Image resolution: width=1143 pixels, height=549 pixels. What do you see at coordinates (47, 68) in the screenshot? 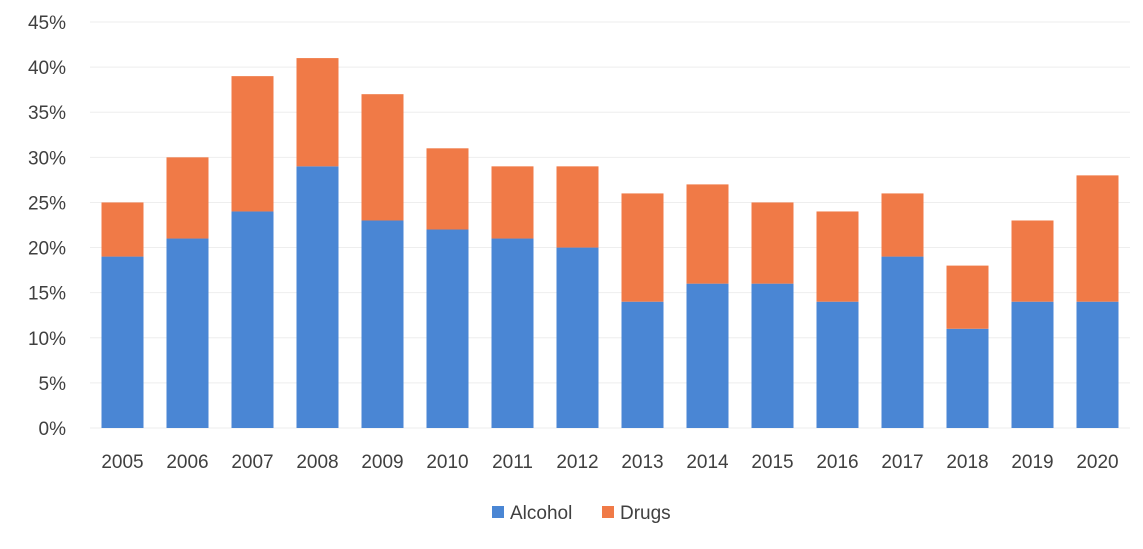
I see `y-tick-label: 40%` at bounding box center [47, 68].